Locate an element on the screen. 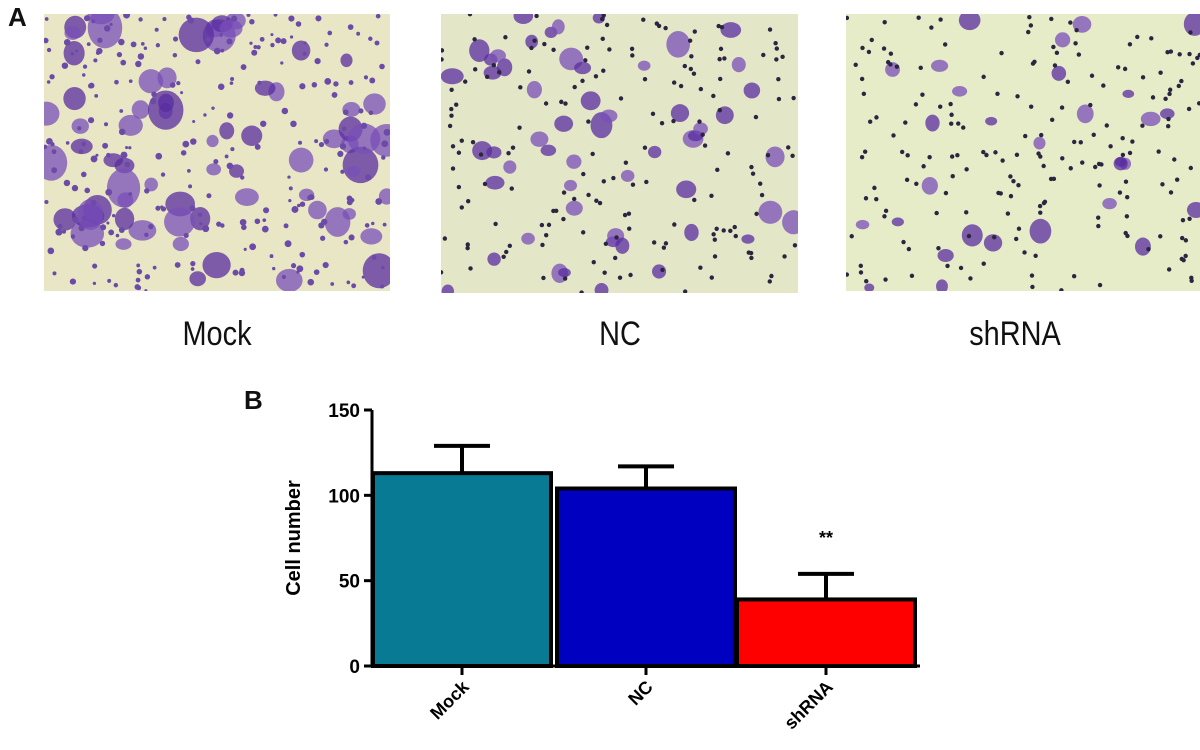 The width and height of the screenshot is (1200, 750). x-category-label: shRNA is located at coordinates (808, 705).